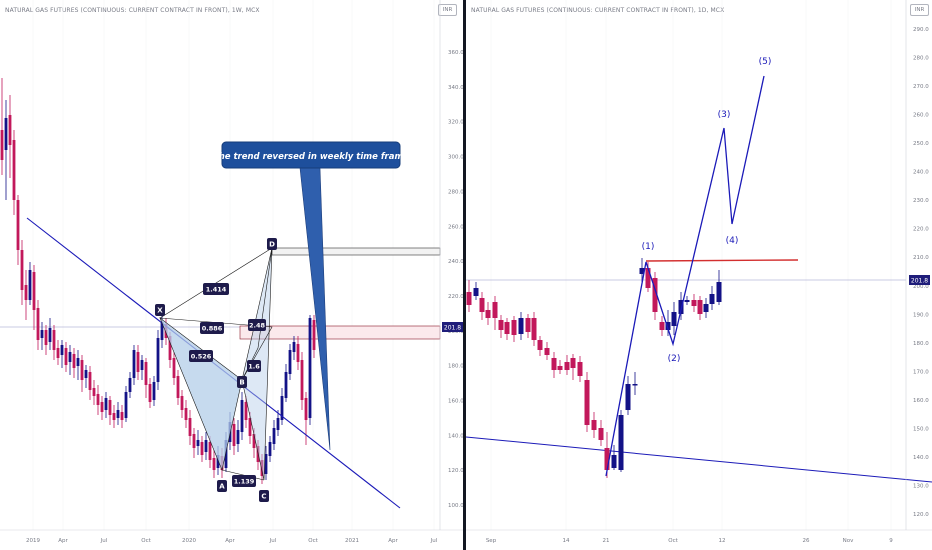 The width and height of the screenshot is (932, 550). Describe the element at coordinates (222, 486) in the screenshot. I see `weekly-pattern-point-a` at that location.